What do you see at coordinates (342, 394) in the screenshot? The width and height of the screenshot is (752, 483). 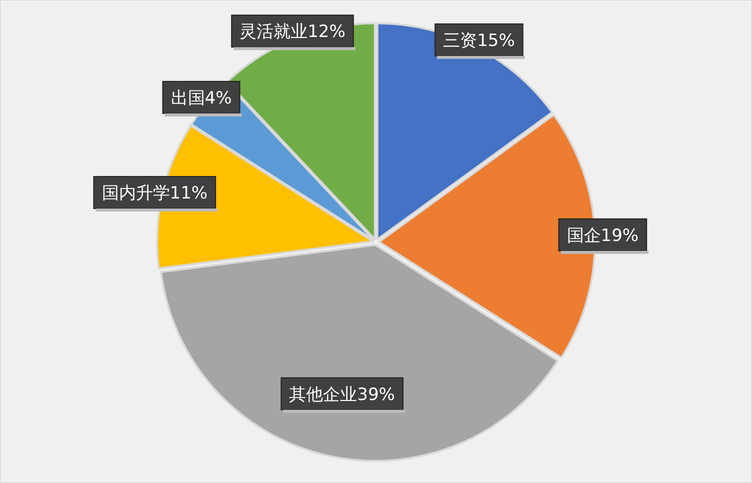 I see `slice-label: 其他企业39%` at bounding box center [342, 394].